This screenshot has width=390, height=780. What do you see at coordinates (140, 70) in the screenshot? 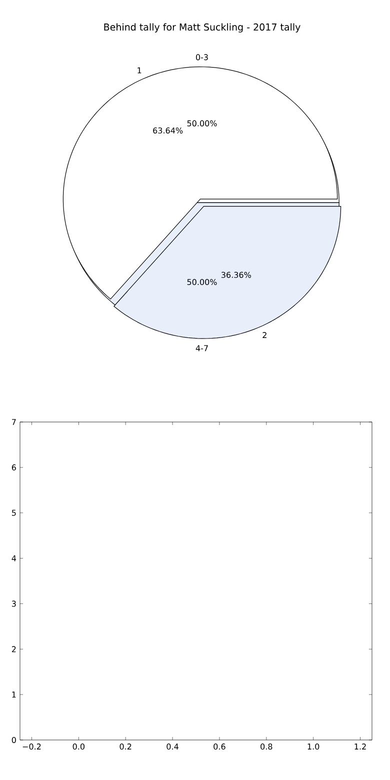
I see `slice-label: 1` at bounding box center [140, 70].